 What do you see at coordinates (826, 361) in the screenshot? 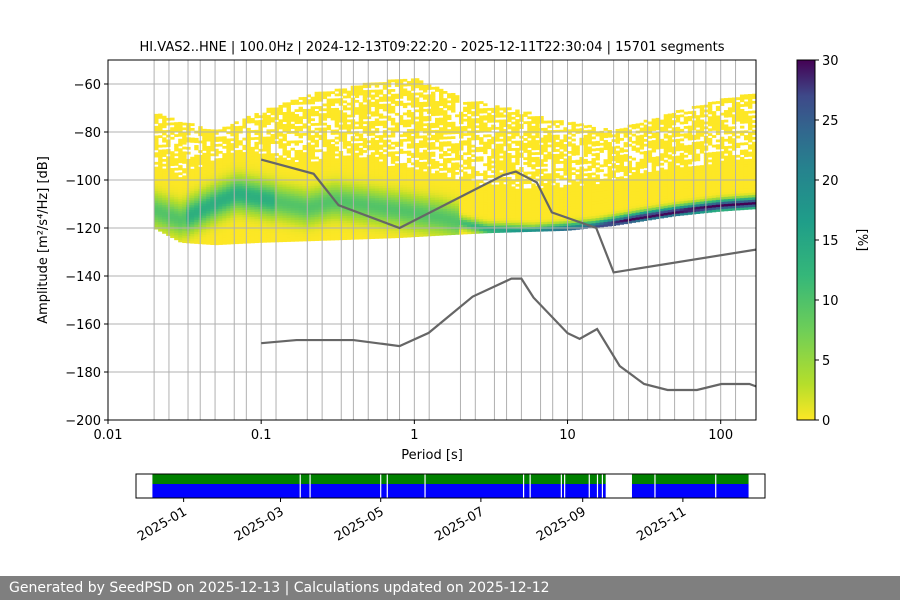
I see `colorbar-tick-label: 5` at bounding box center [826, 361].